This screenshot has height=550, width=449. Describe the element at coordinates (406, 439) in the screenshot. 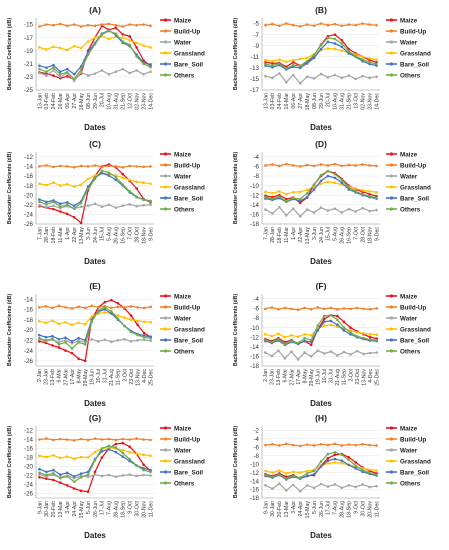

I see `legend-entry: Build-Up` at that location.